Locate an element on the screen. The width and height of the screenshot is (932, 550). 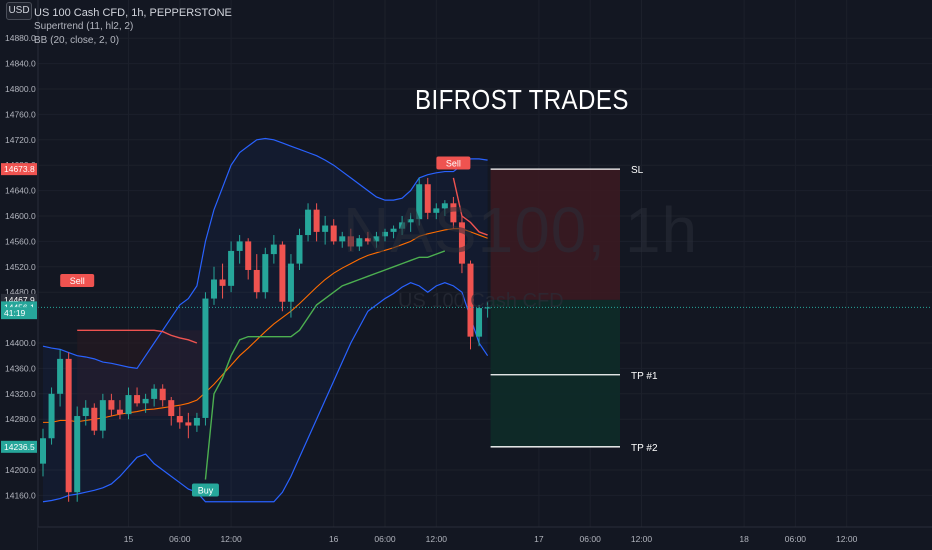
price-label-text: 41:19 is located at coordinates (15, 313).